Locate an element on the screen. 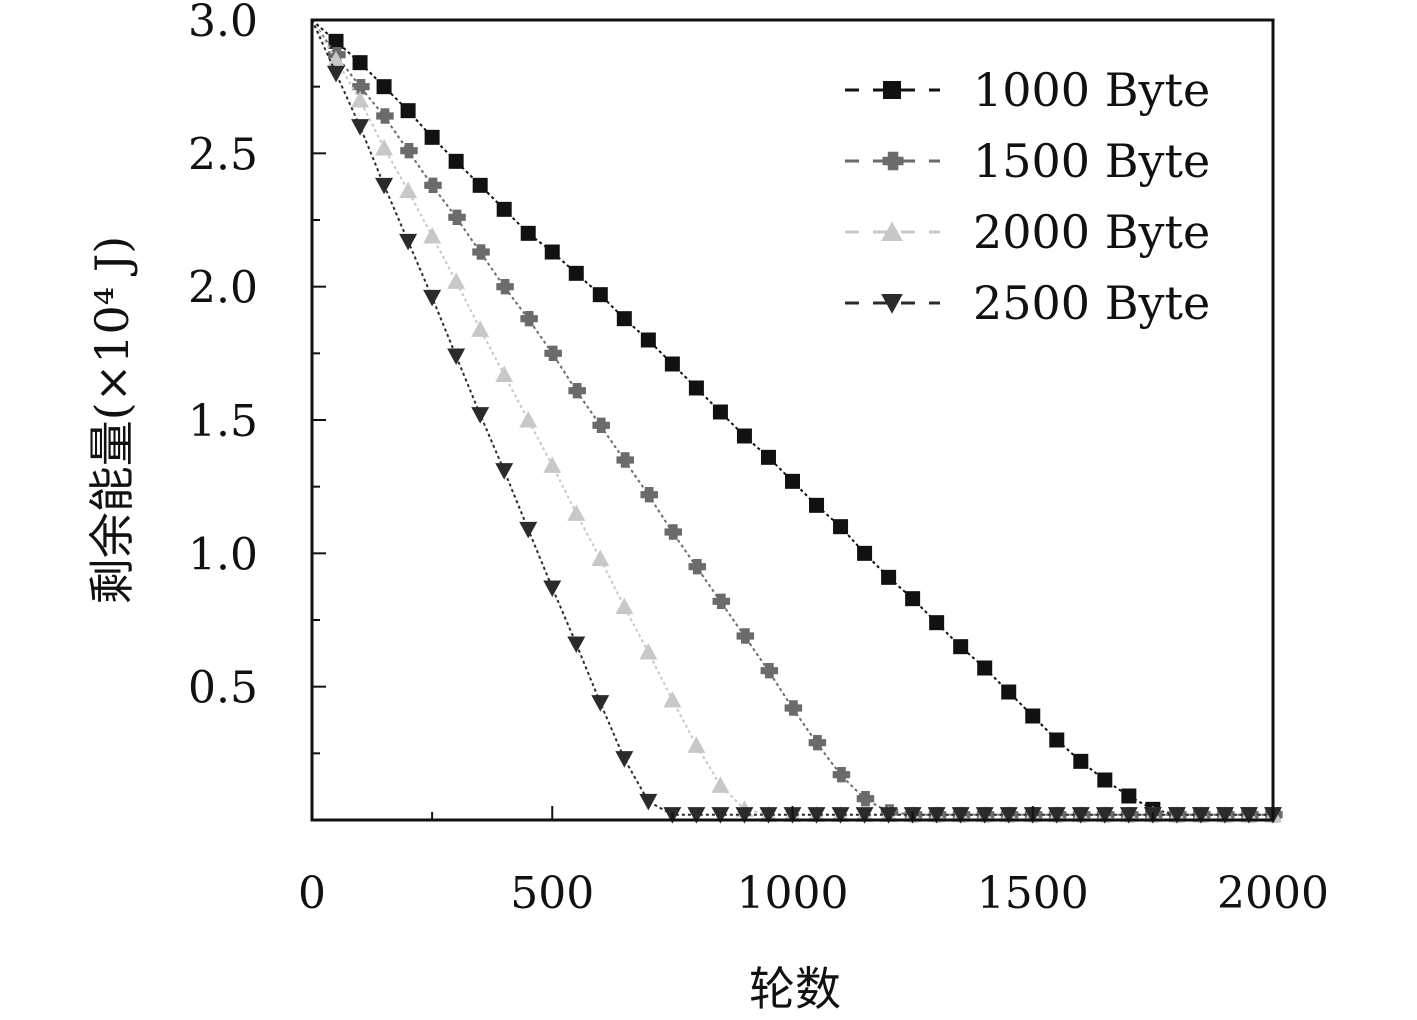 This screenshot has width=1417, height=1020. legend-item: 1500 Byte is located at coordinates (1027, 161).